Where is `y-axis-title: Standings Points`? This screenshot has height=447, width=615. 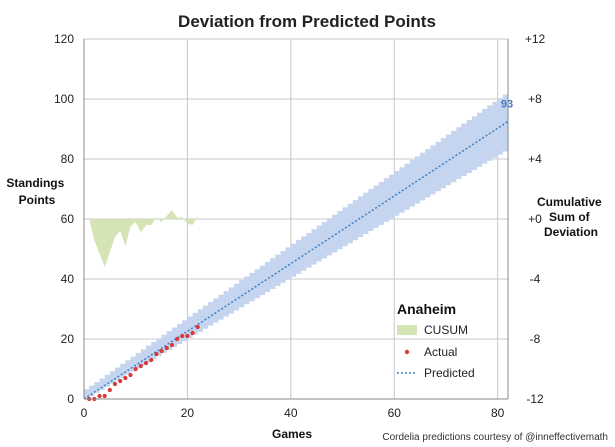 y-axis-title: Standings Points is located at coordinates (36, 191).